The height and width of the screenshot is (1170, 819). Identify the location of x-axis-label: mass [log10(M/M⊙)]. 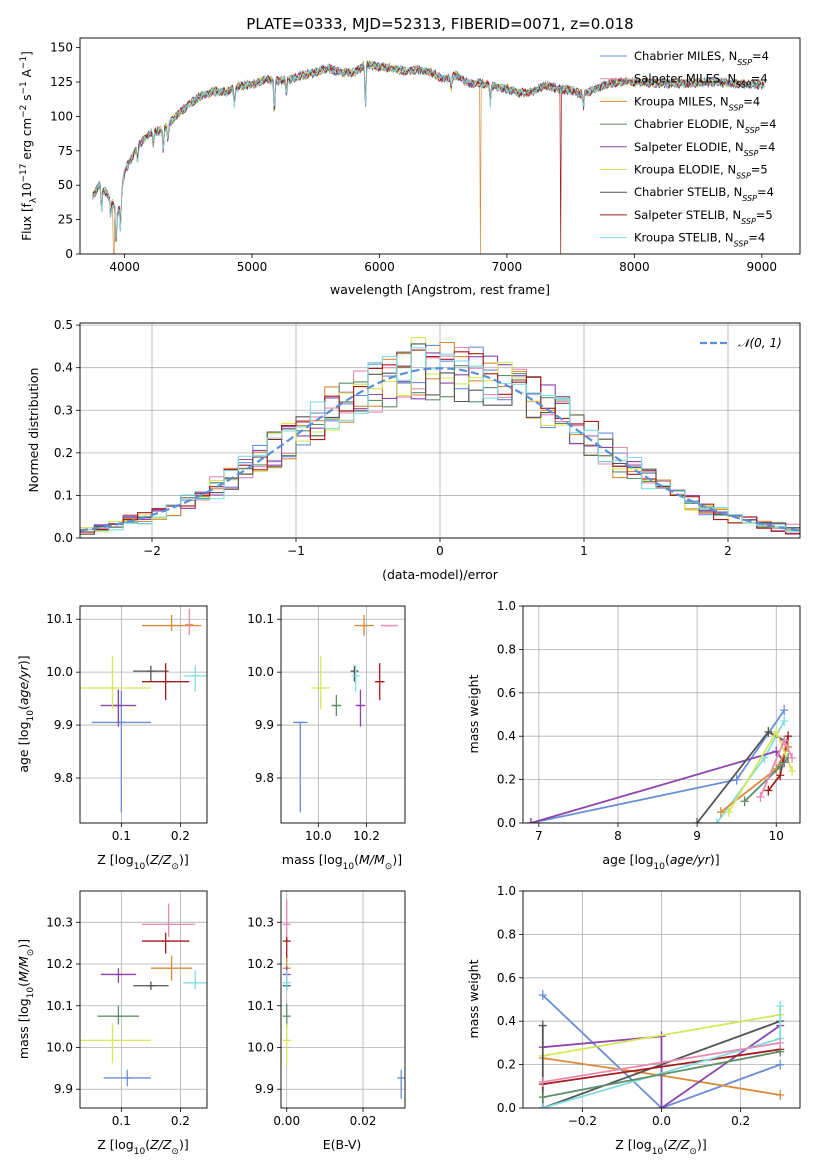
(342, 862).